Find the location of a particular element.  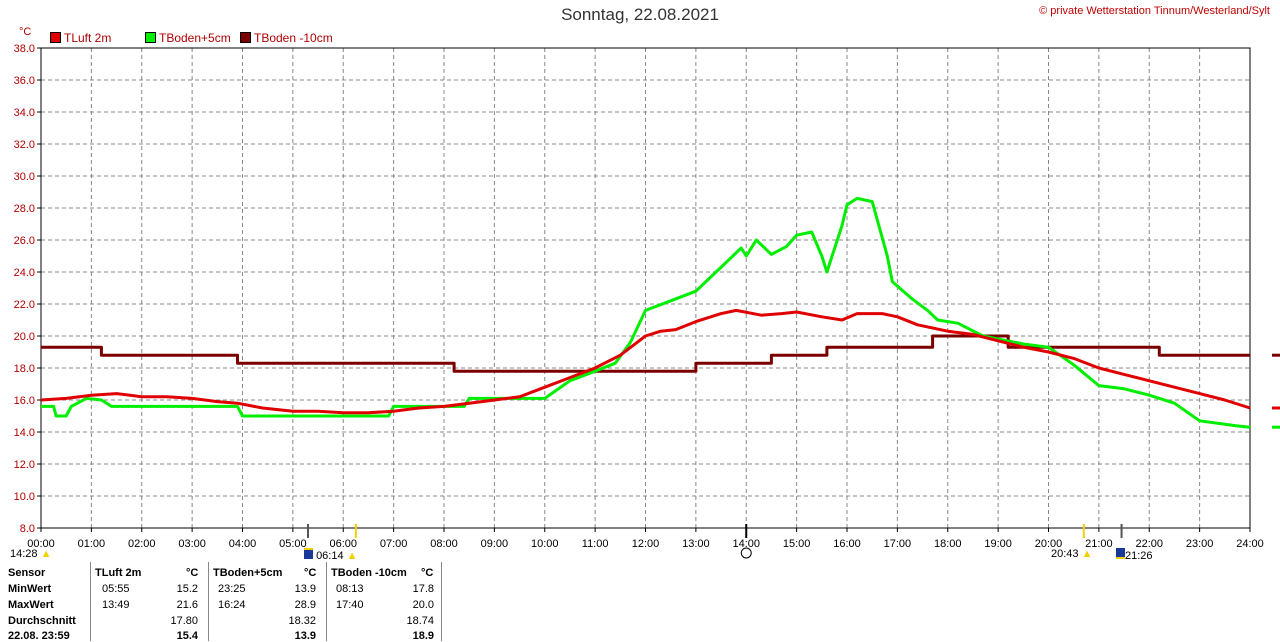

y-tick-label: 34.0 is located at coordinates (24, 113).